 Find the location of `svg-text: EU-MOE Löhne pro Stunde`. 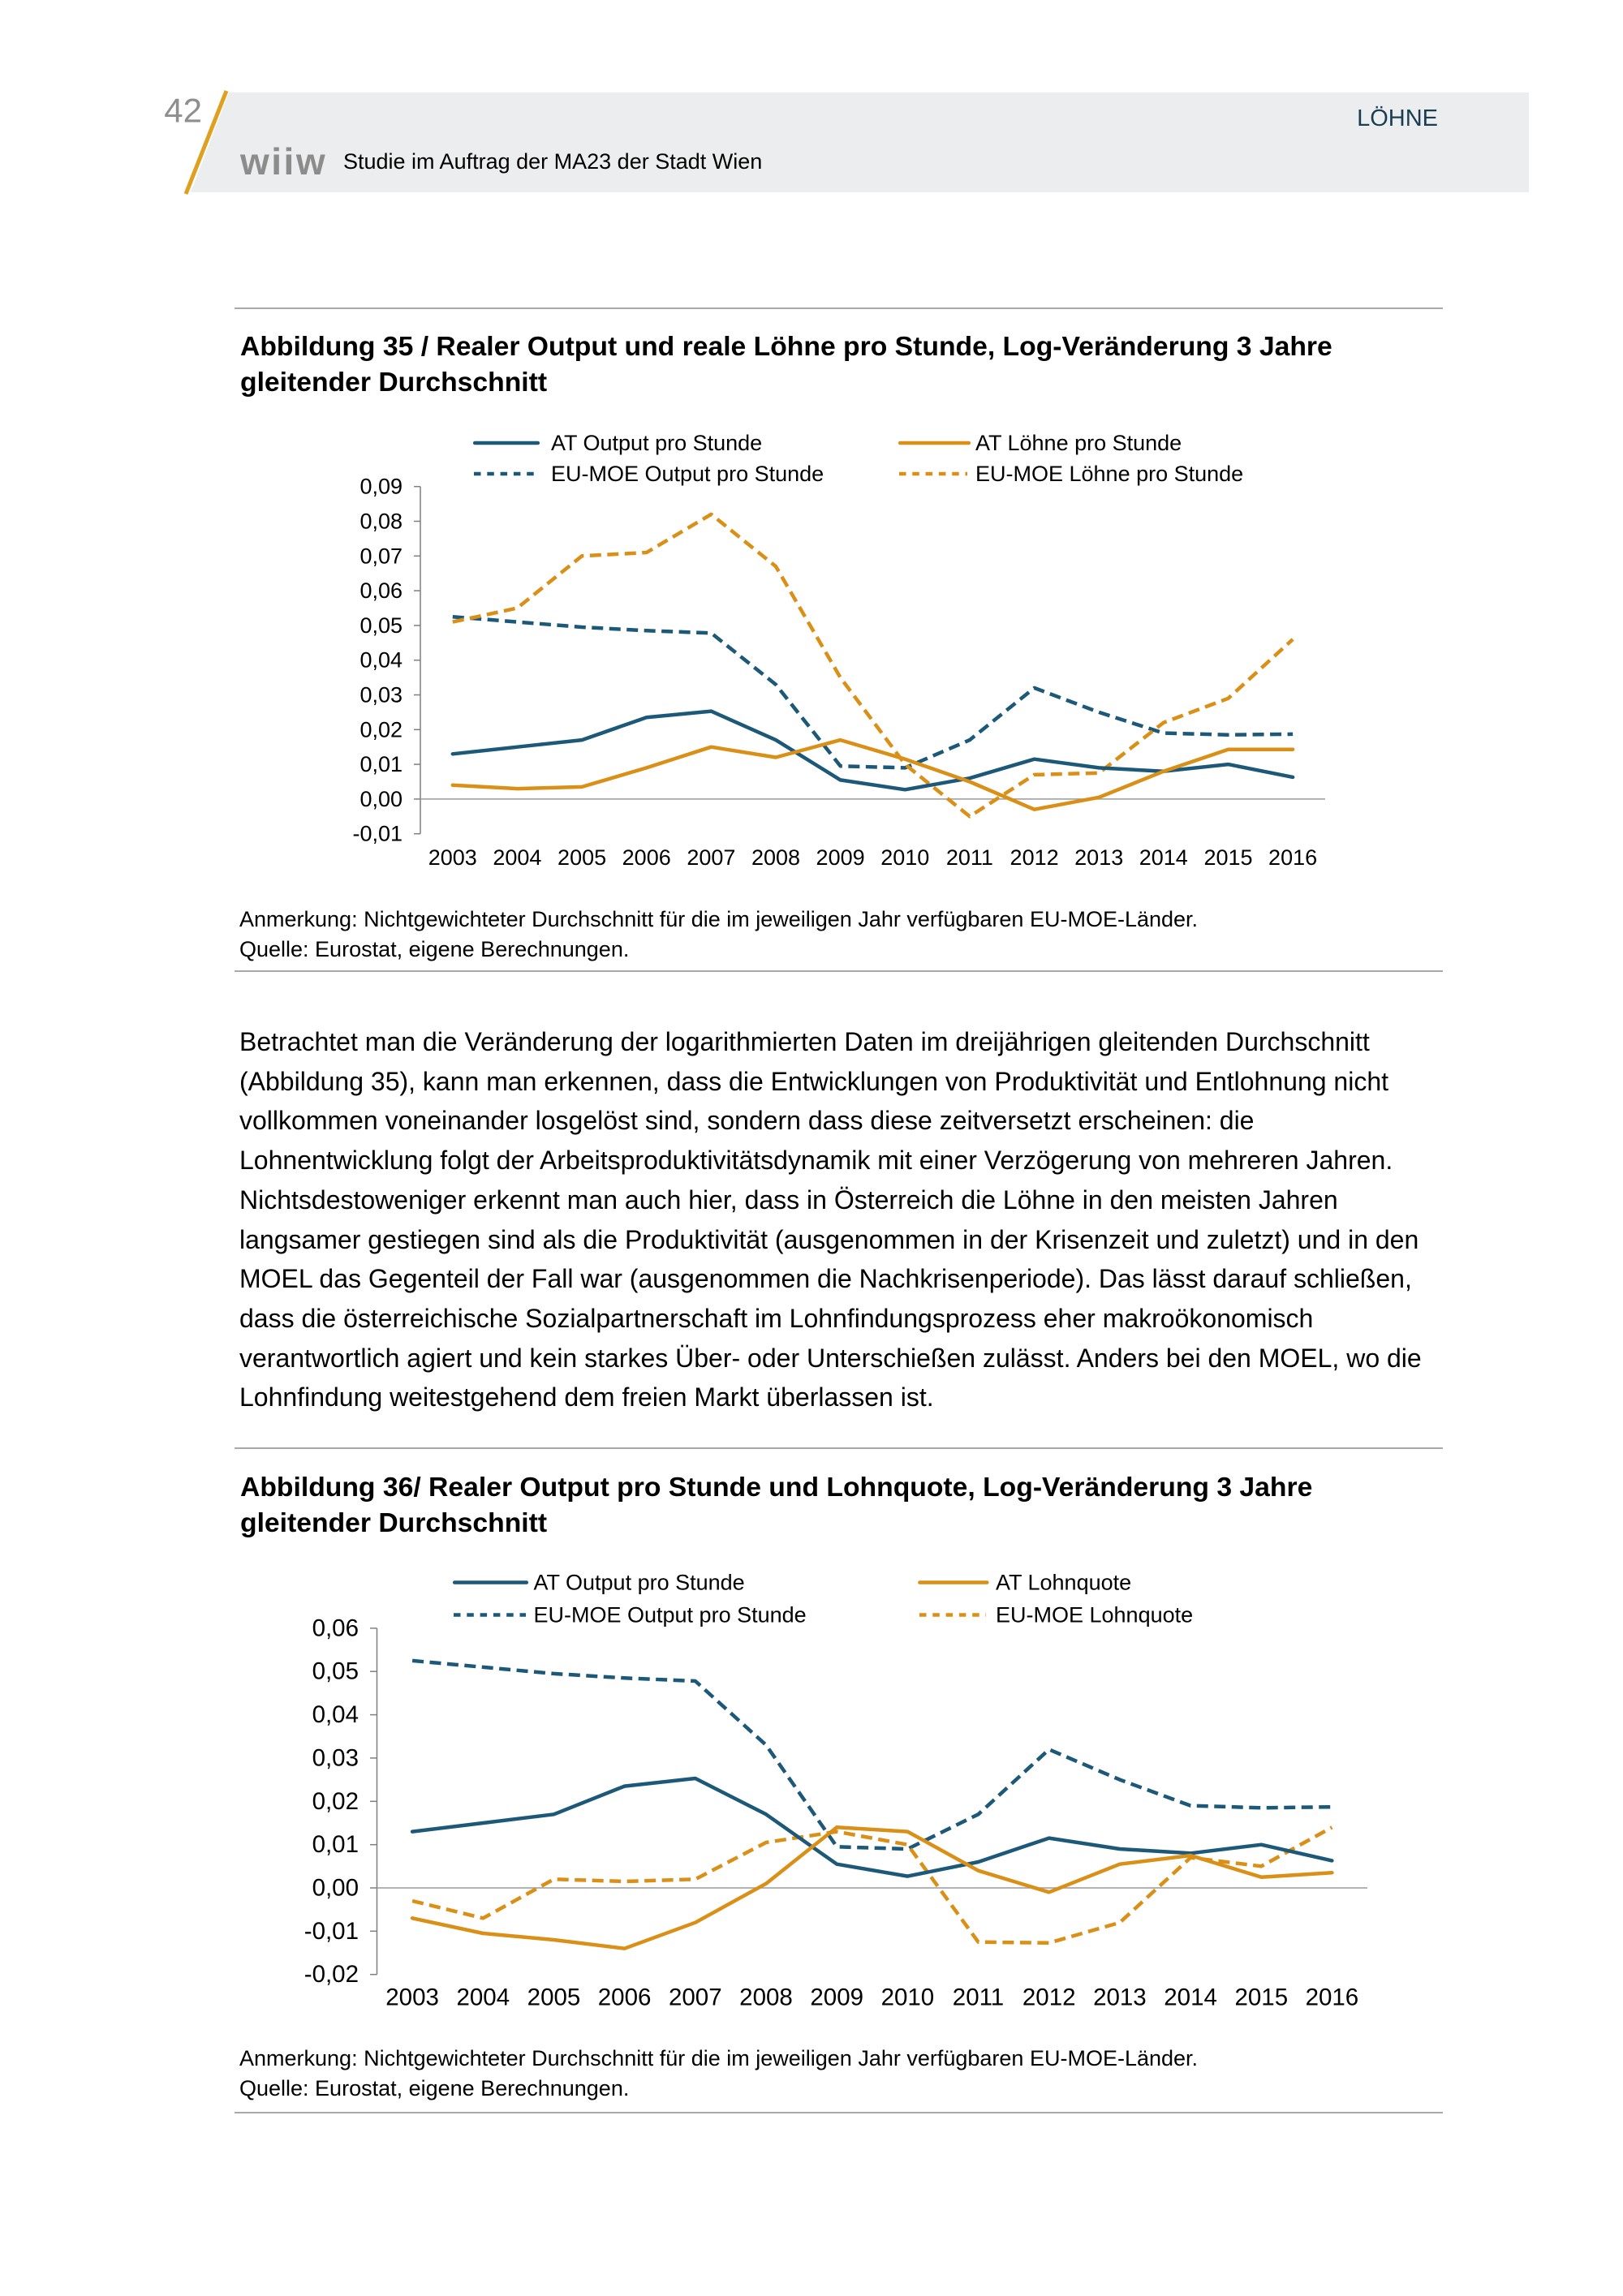

svg-text: EU-MOE Löhne pro Stunde is located at coordinates (1109, 474).